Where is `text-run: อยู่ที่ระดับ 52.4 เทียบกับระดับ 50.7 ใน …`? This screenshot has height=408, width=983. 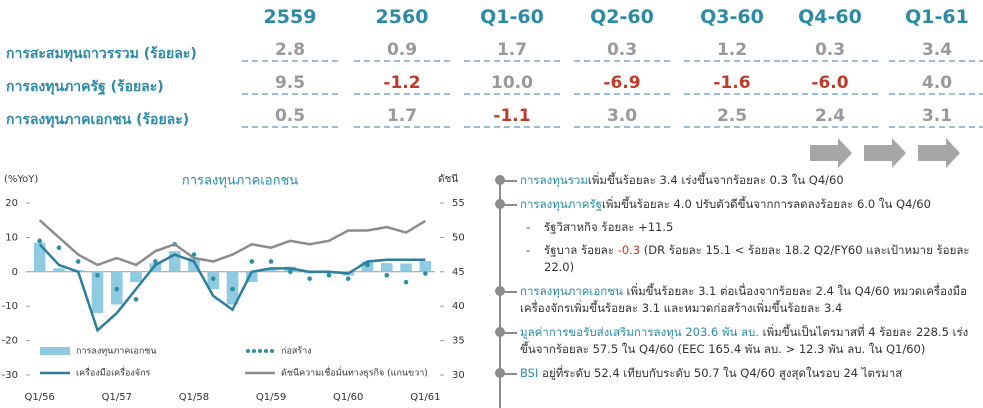
text-run: อยู่ที่ระดับ 52.4 เทียบกับระดับ 50.7 ใน … is located at coordinates (720, 373).